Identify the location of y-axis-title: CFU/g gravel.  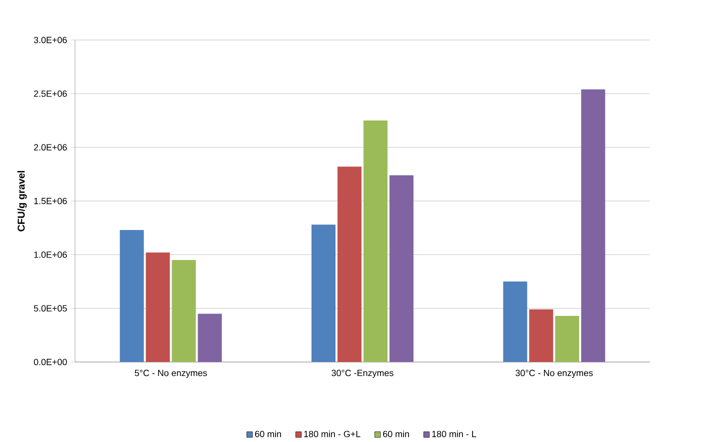
(22, 201).